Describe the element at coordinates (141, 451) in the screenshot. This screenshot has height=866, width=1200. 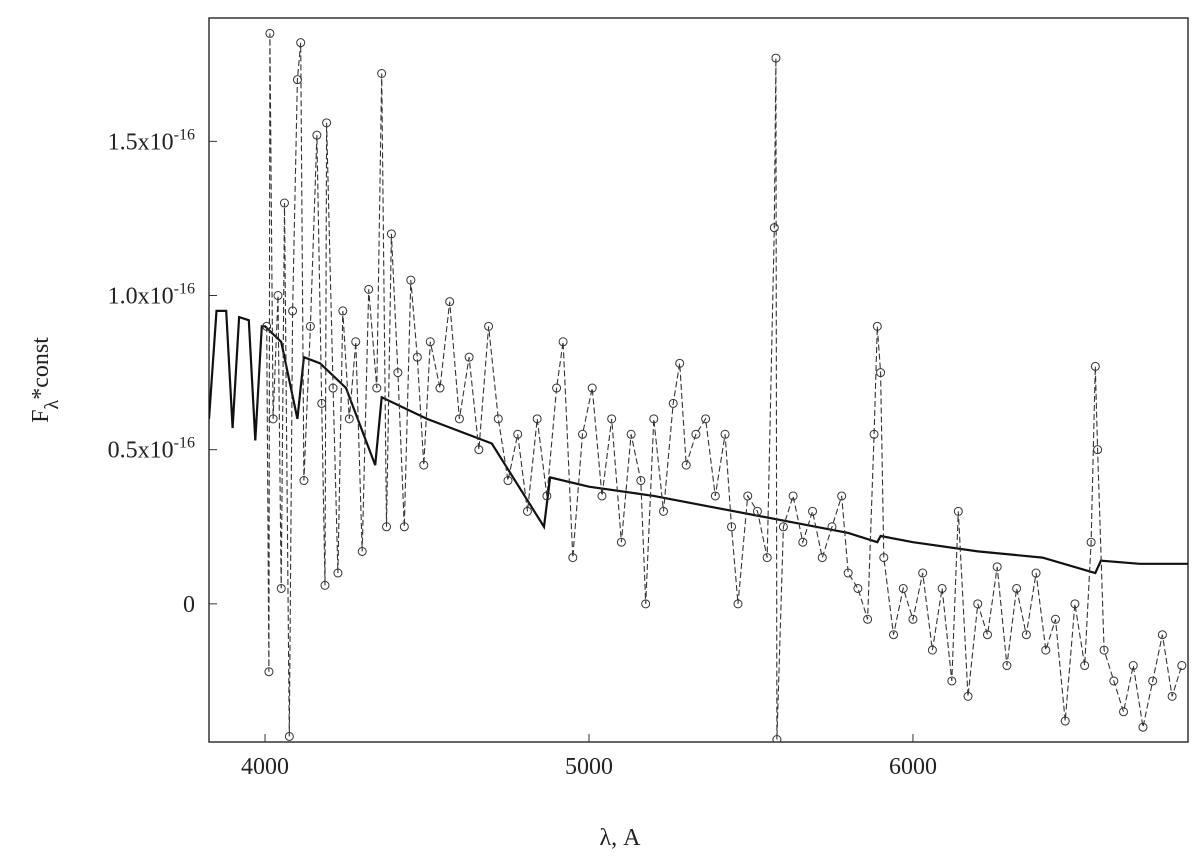
I see `y-tick-base: 0.5x10` at that location.